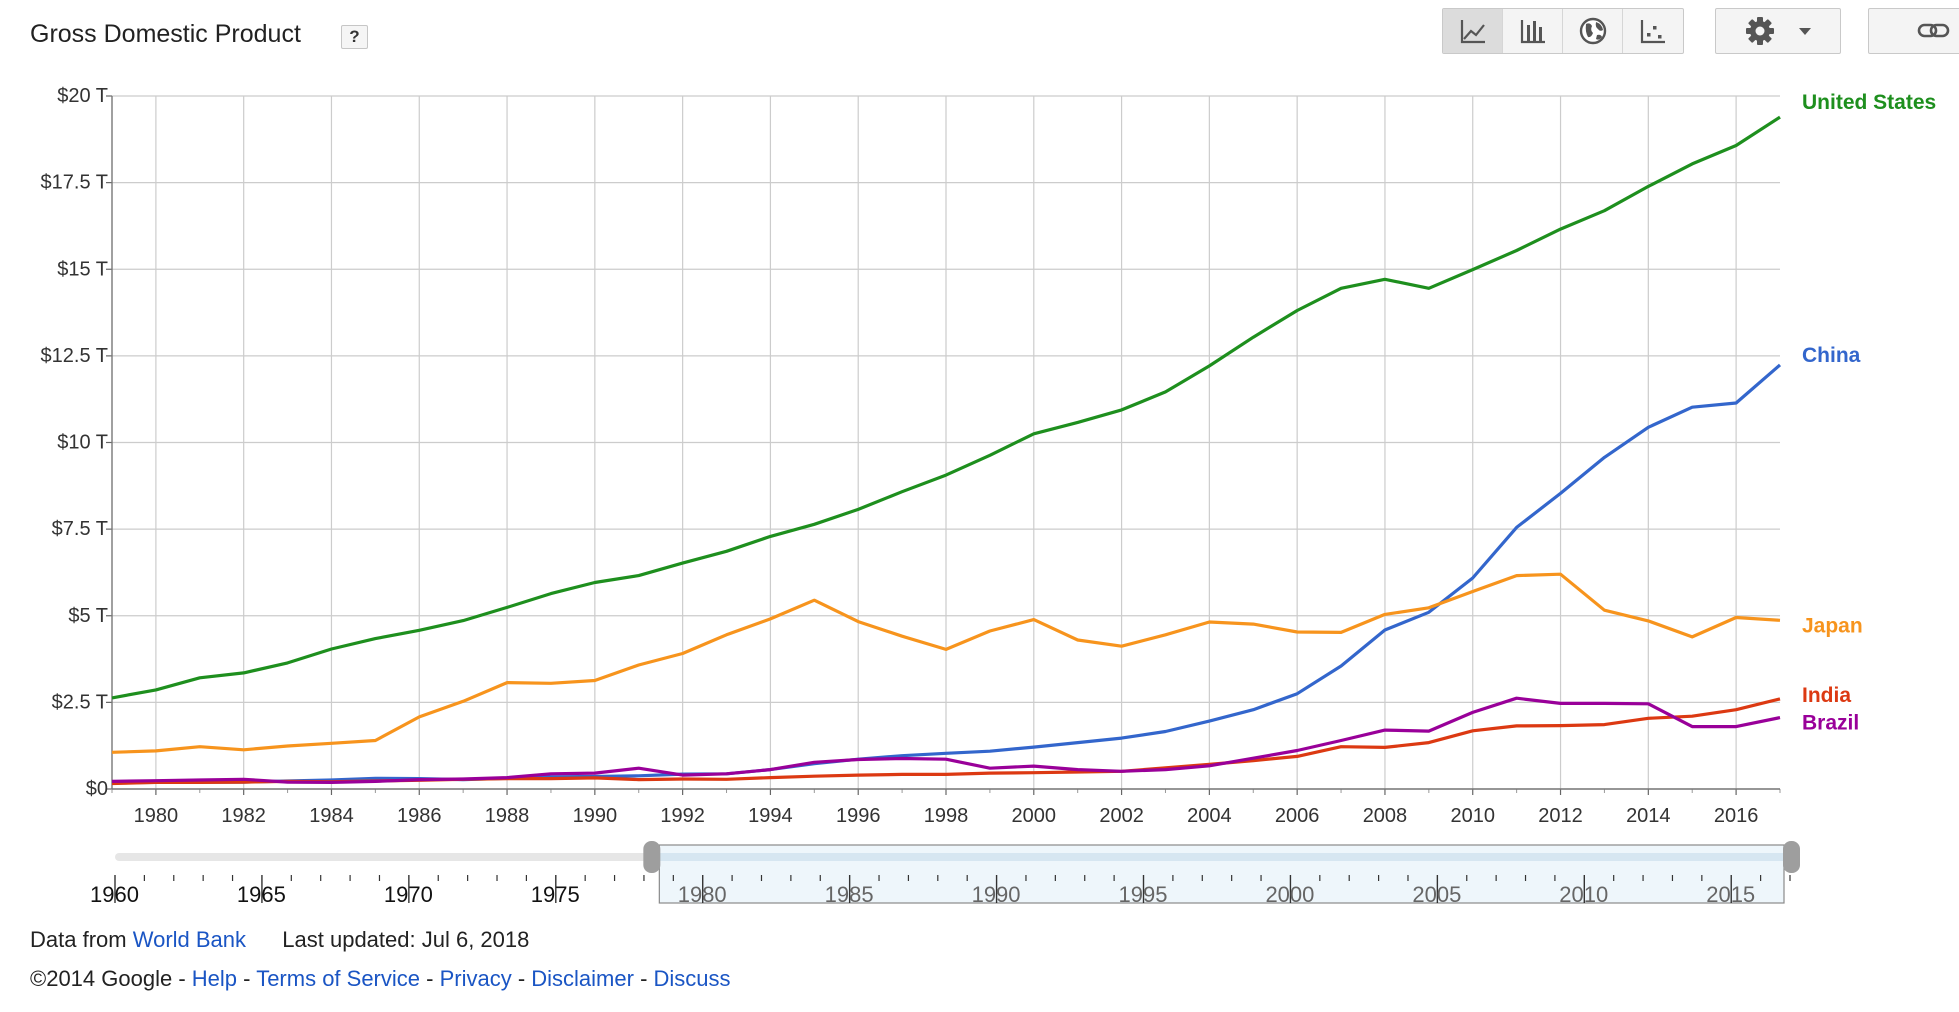 Image resolution: width=1959 pixels, height=1012 pixels. What do you see at coordinates (1736, 816) in the screenshot?
I see `x-tick-label: 2016` at bounding box center [1736, 816].